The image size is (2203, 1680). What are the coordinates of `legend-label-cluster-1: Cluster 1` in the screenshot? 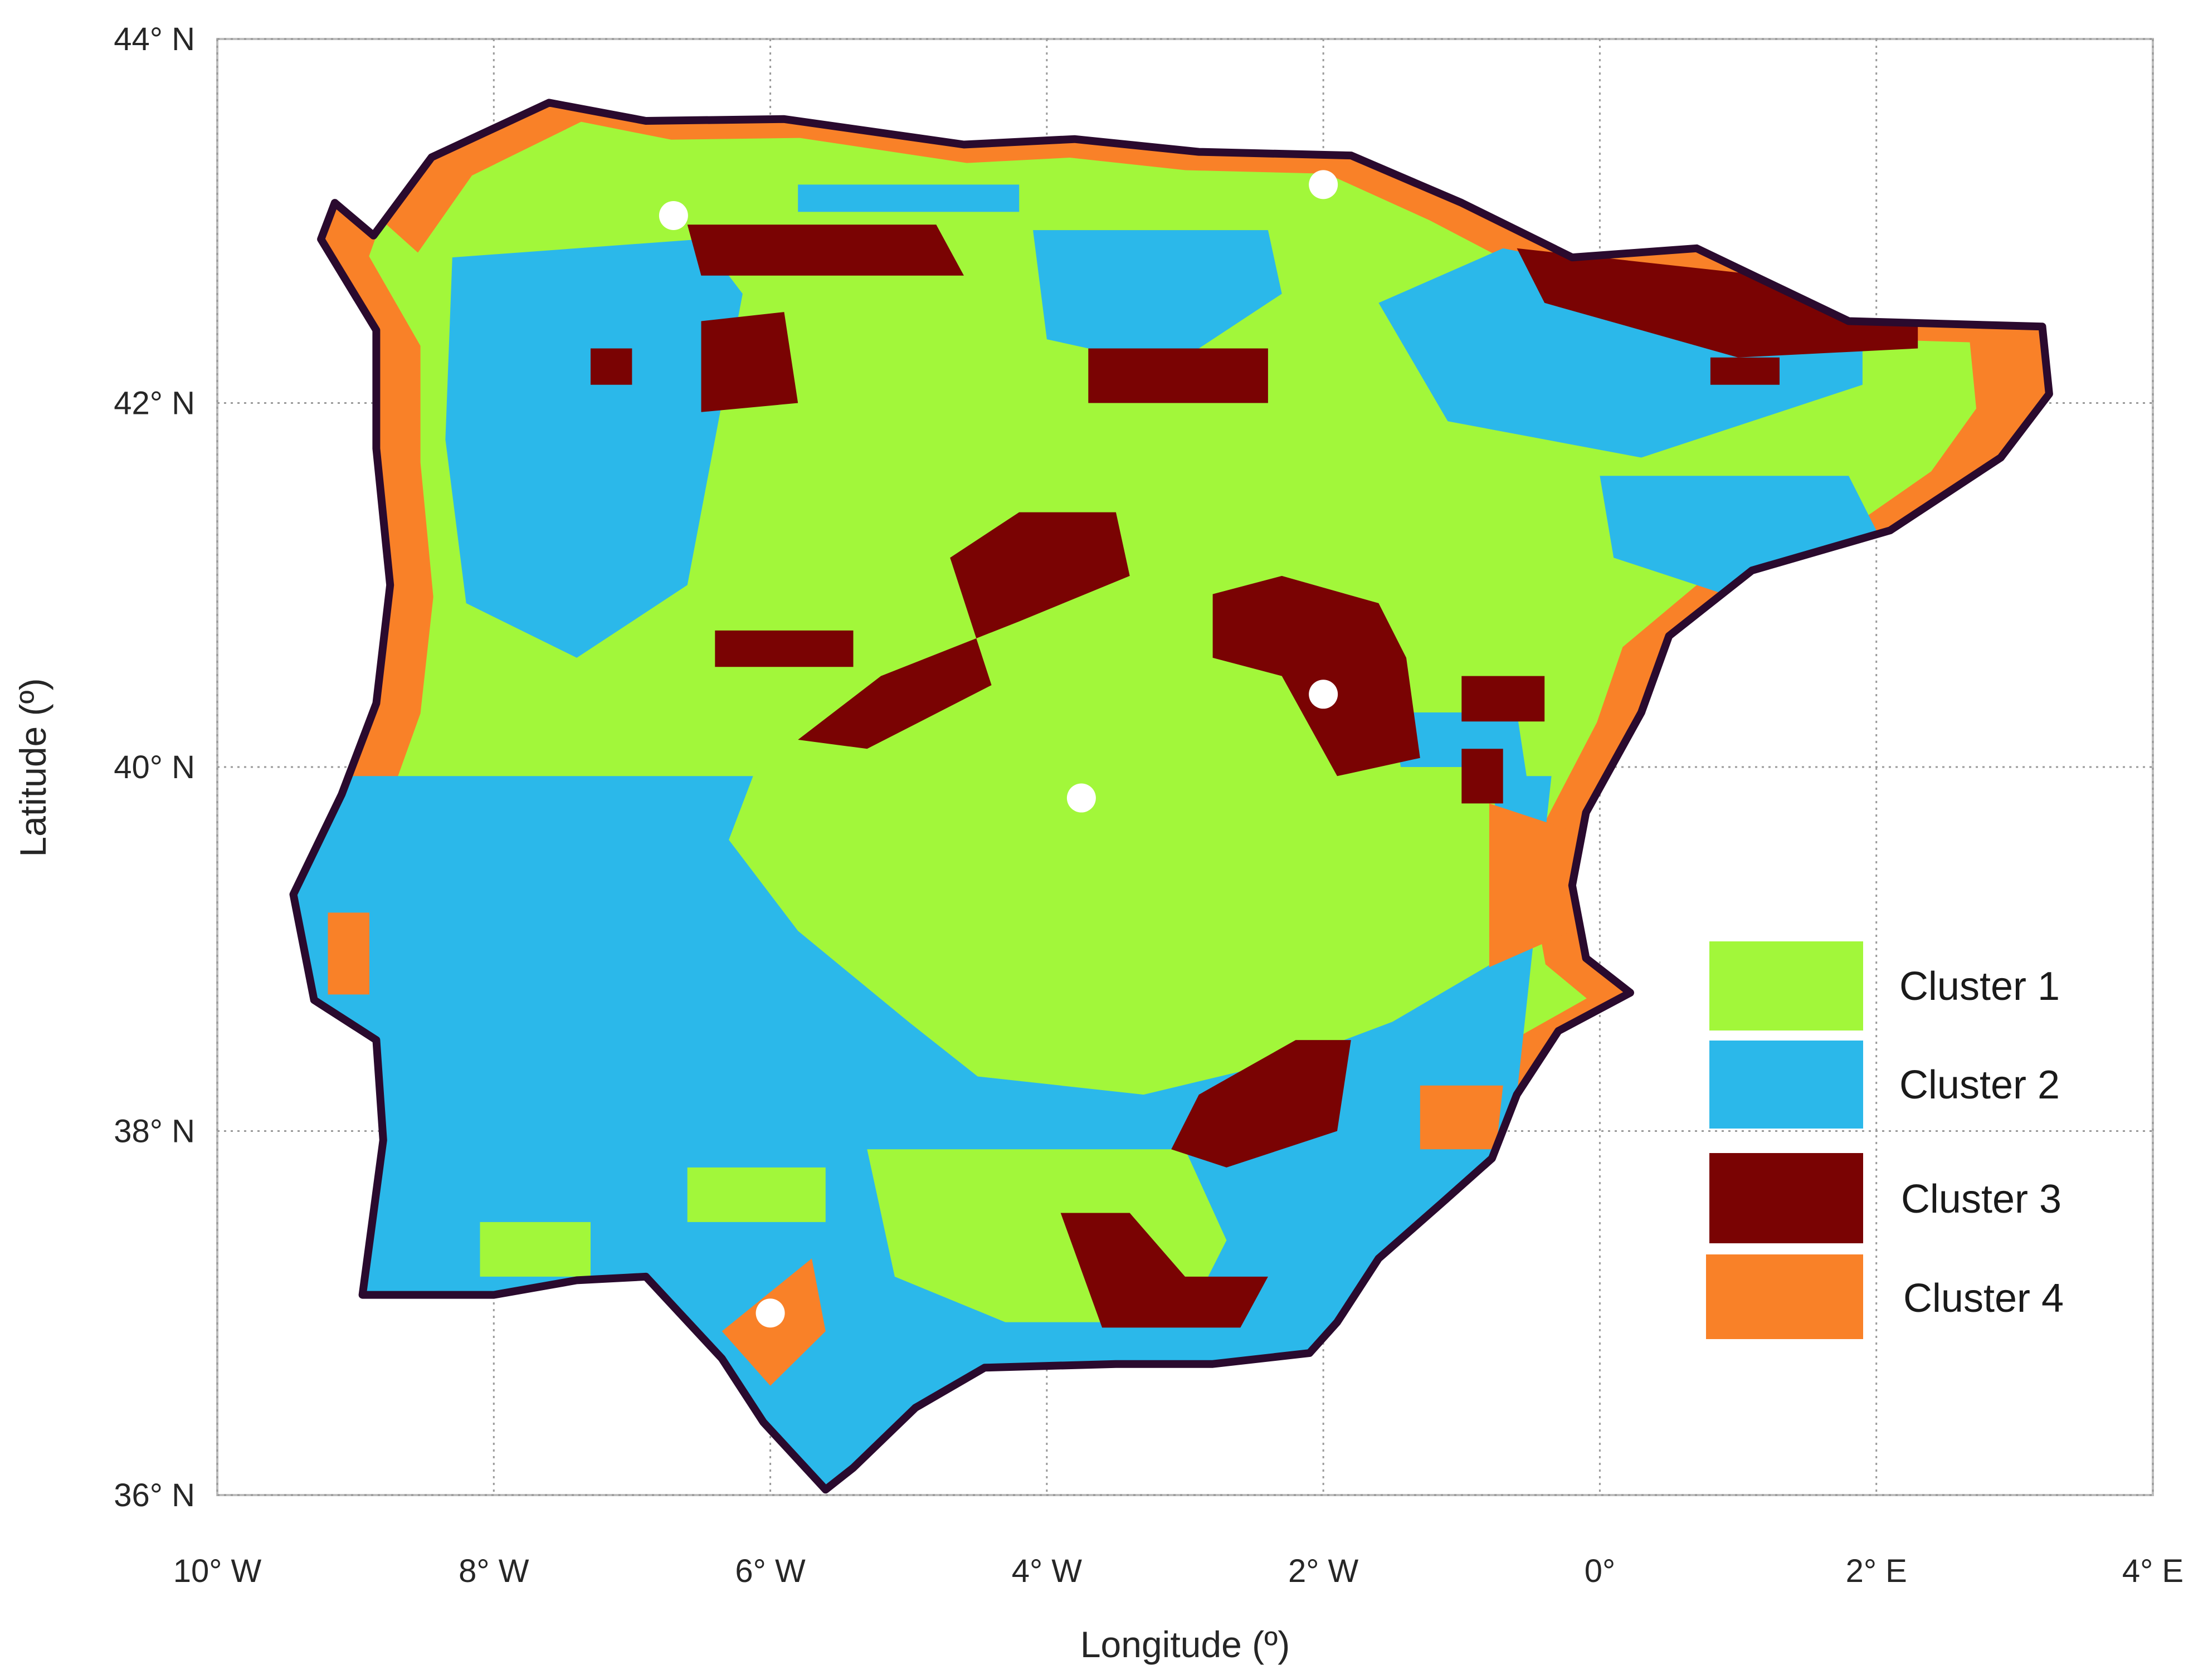 It's located at (1980, 986).